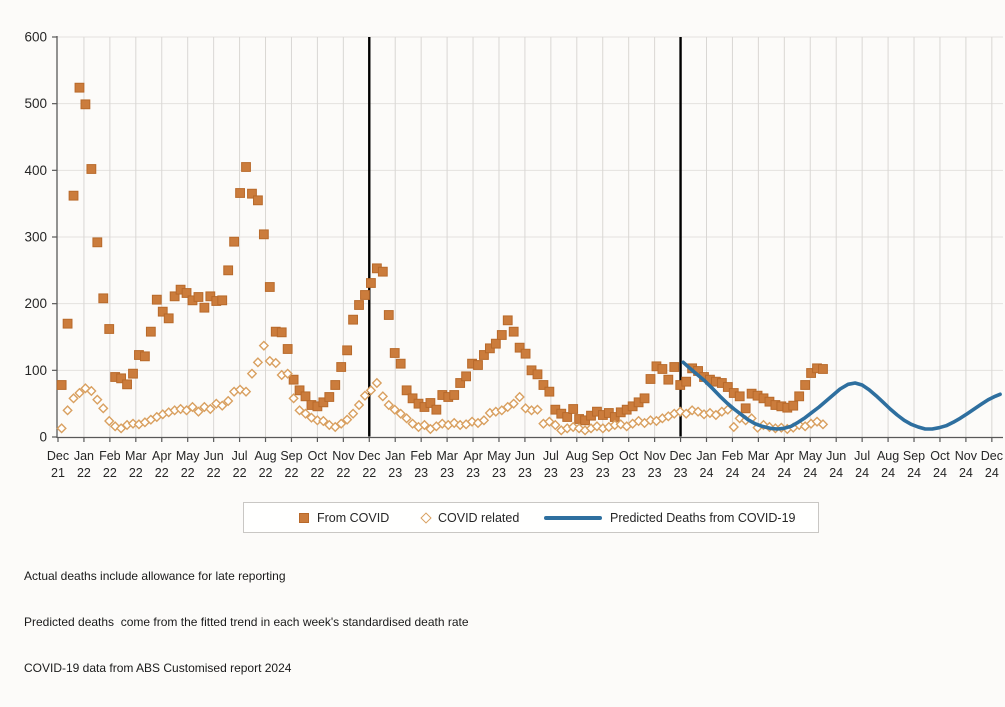 The height and width of the screenshot is (707, 1005). I want to click on x-axis-month-label: Aug, so click(888, 456).